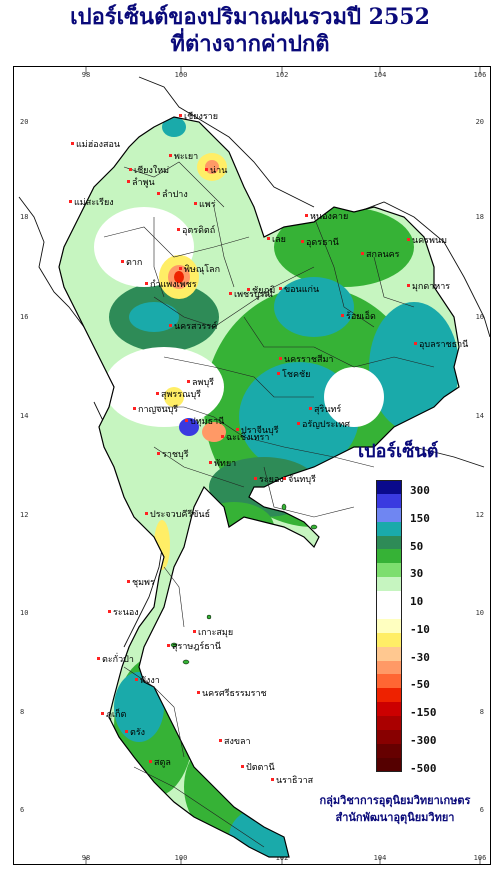 The height and width of the screenshot is (871, 500). I want to click on province-label: ลำปาง, so click(175, 194).